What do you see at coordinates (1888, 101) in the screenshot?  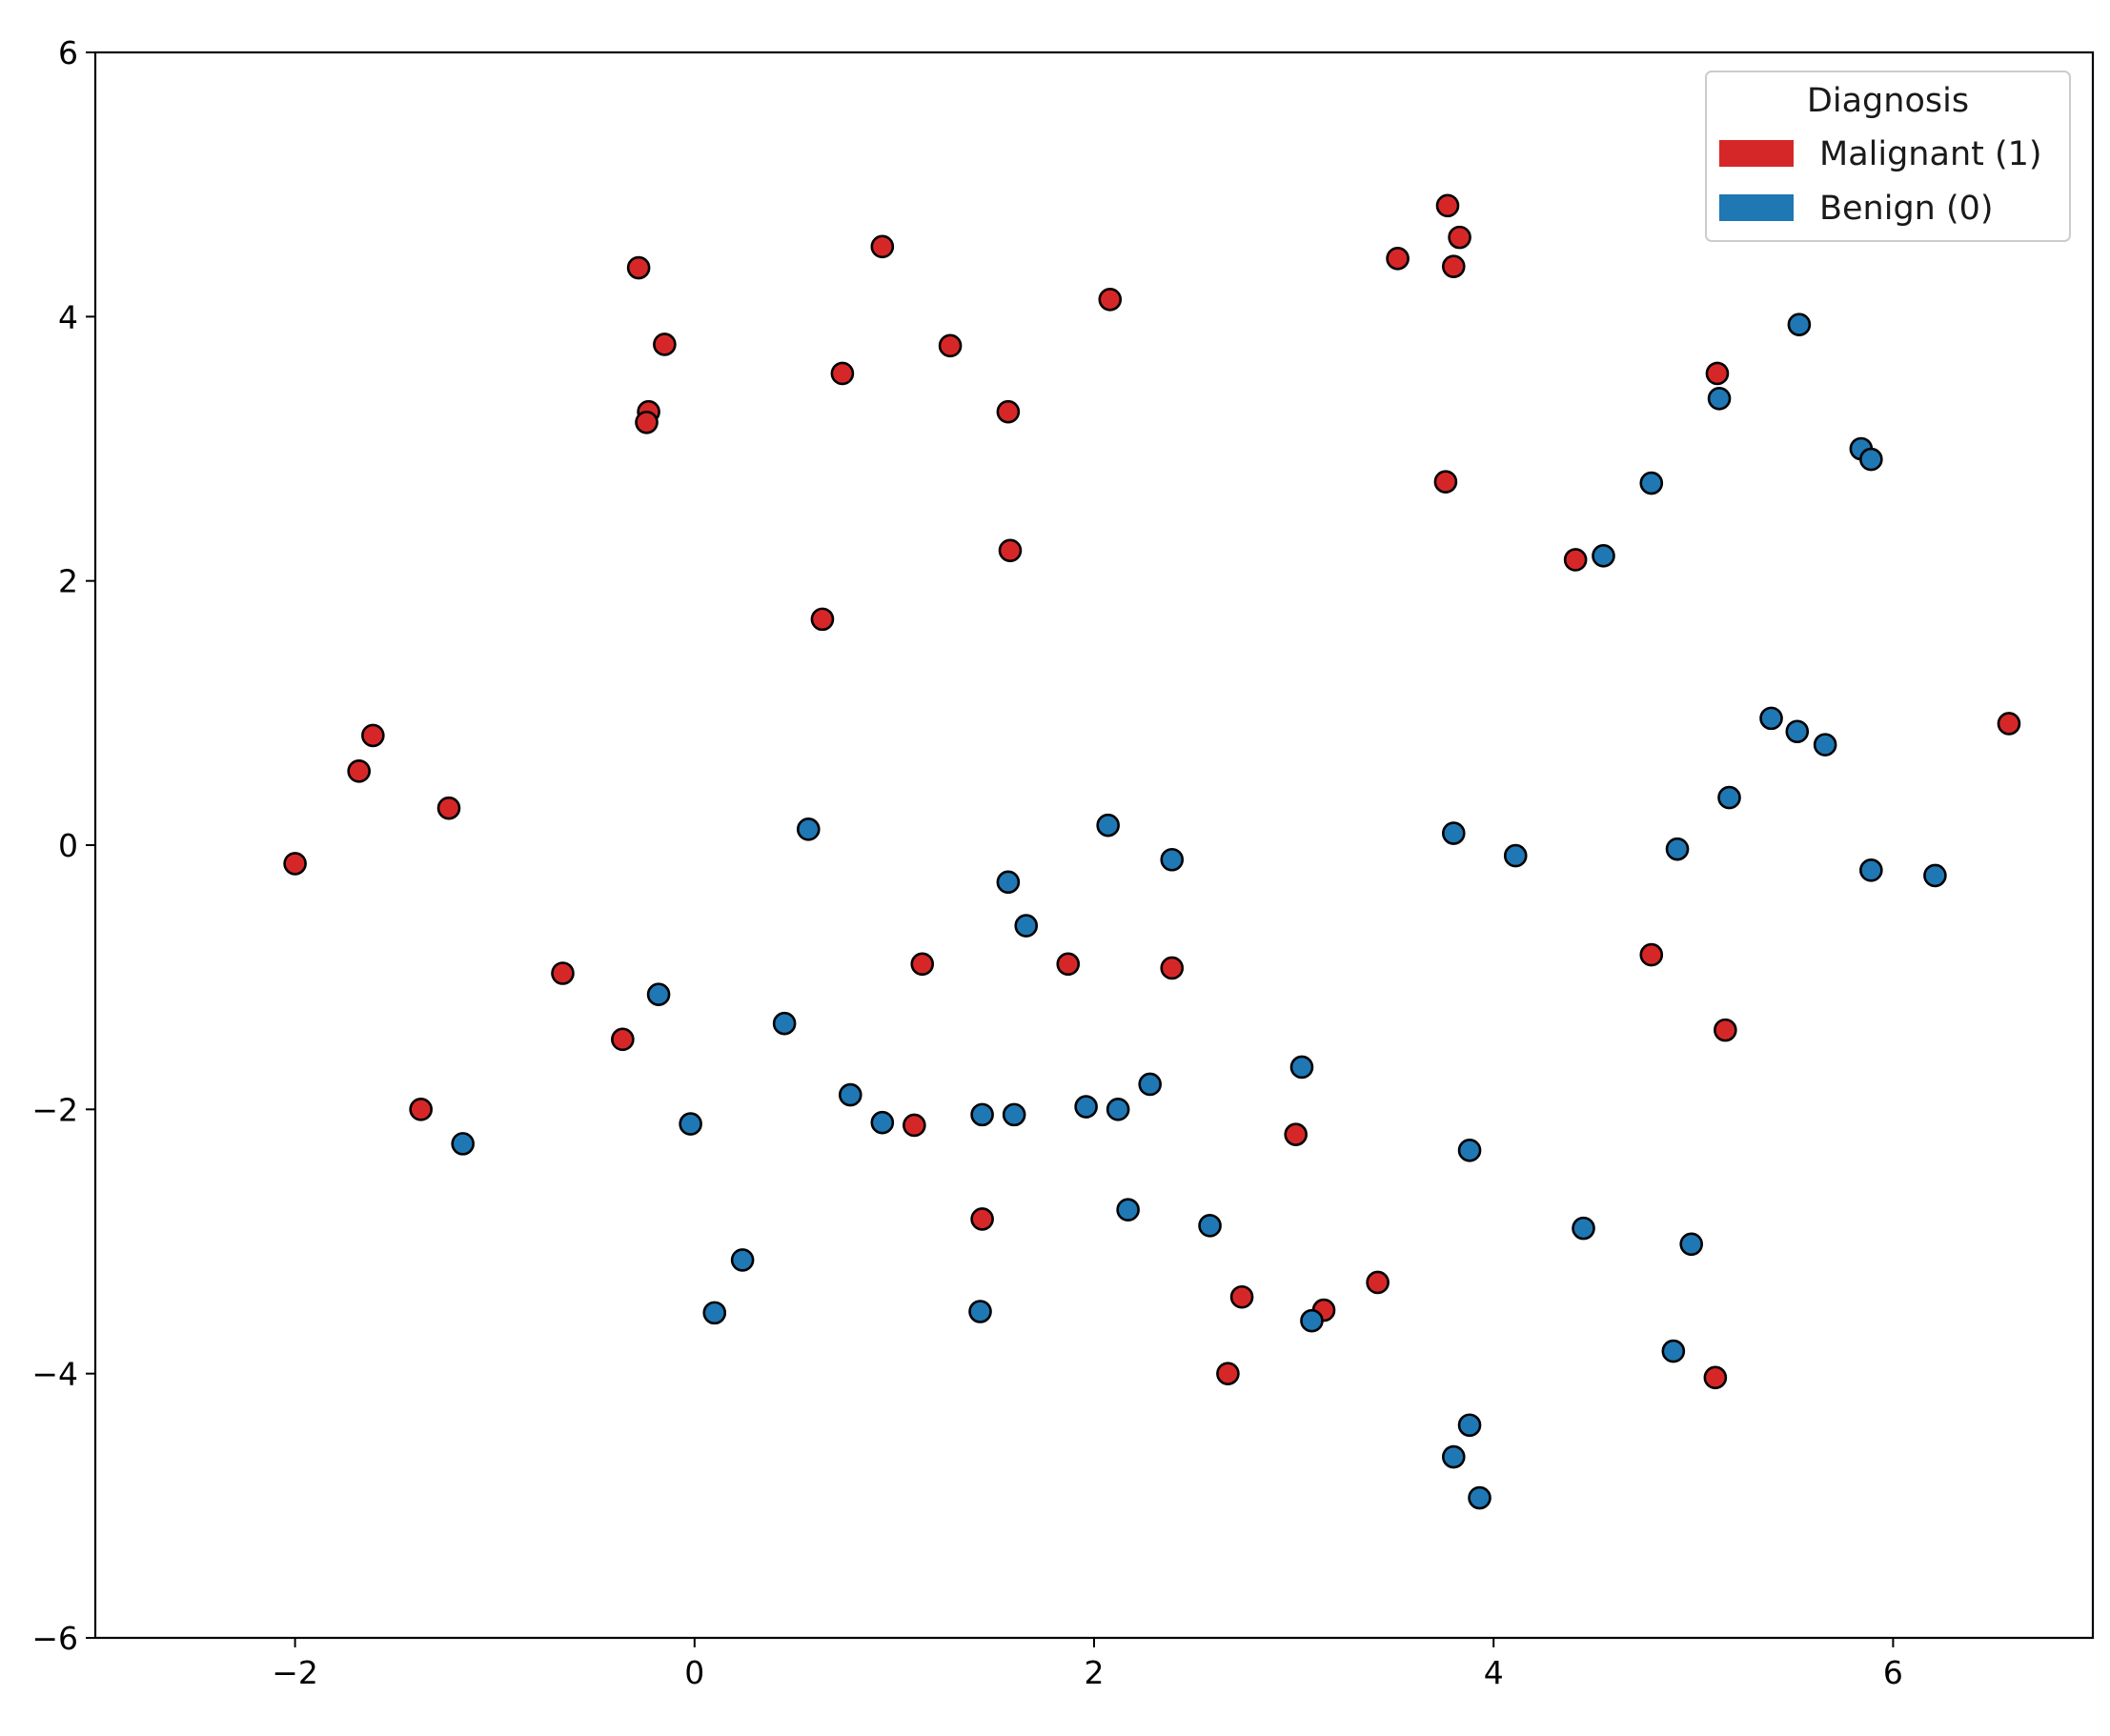 I see `legend-title: Diagnosis` at bounding box center [1888, 101].